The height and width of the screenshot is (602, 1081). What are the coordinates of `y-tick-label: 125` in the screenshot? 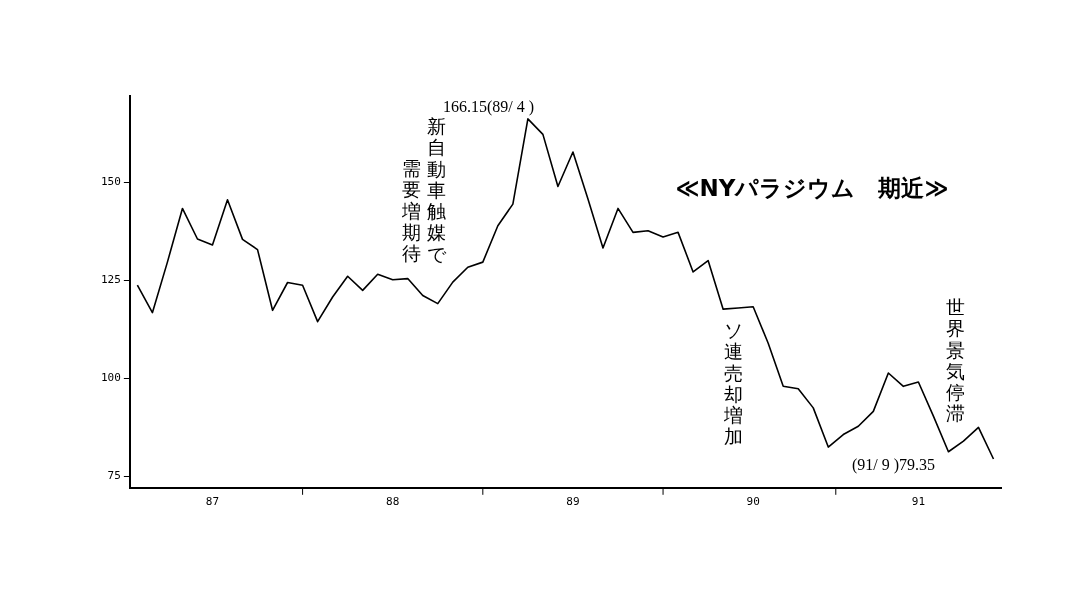 It's located at (110, 280).